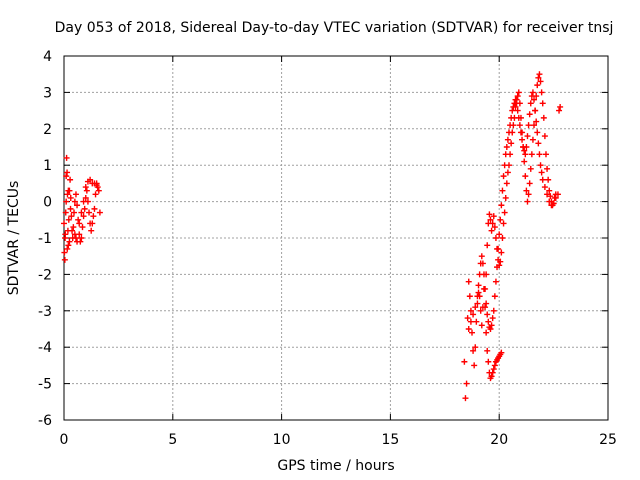  What do you see at coordinates (47, 166) in the screenshot?
I see `y-tick-label: 1` at bounding box center [47, 166].